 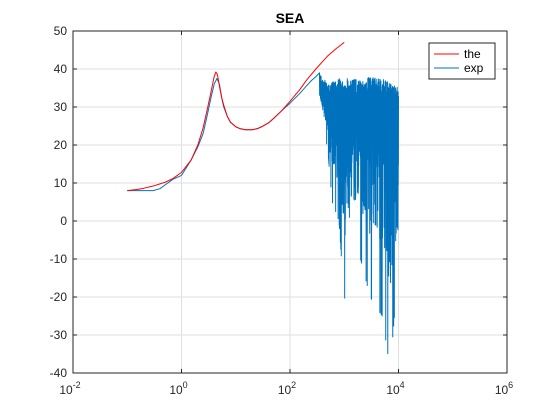 What do you see at coordinates (59, 297) in the screenshot?
I see `y-tick-label: -20` at bounding box center [59, 297].